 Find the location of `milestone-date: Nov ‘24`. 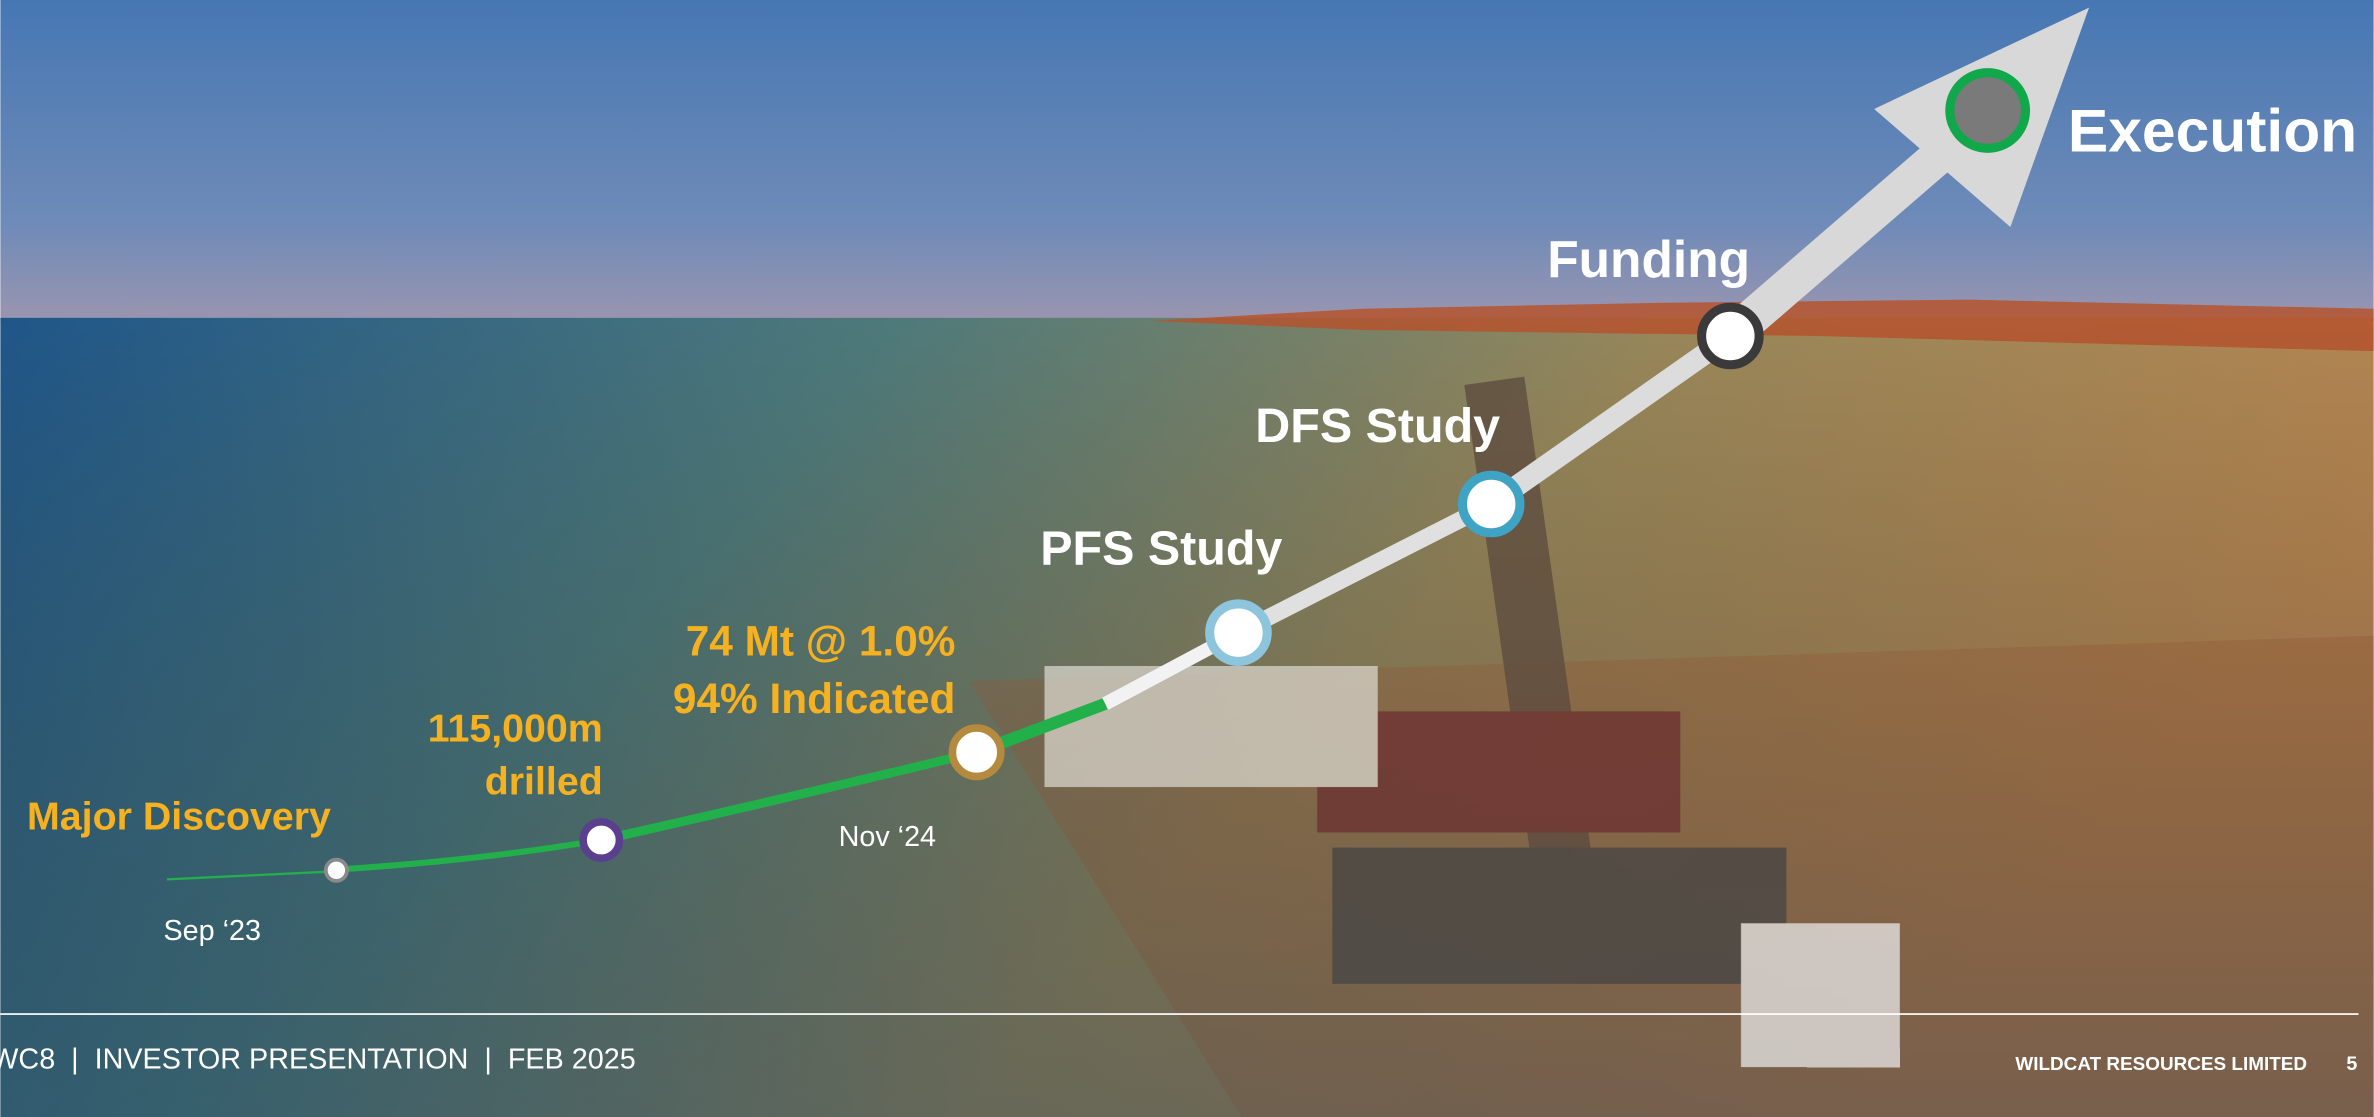

milestone-date: Nov ‘24 is located at coordinates (887, 837).